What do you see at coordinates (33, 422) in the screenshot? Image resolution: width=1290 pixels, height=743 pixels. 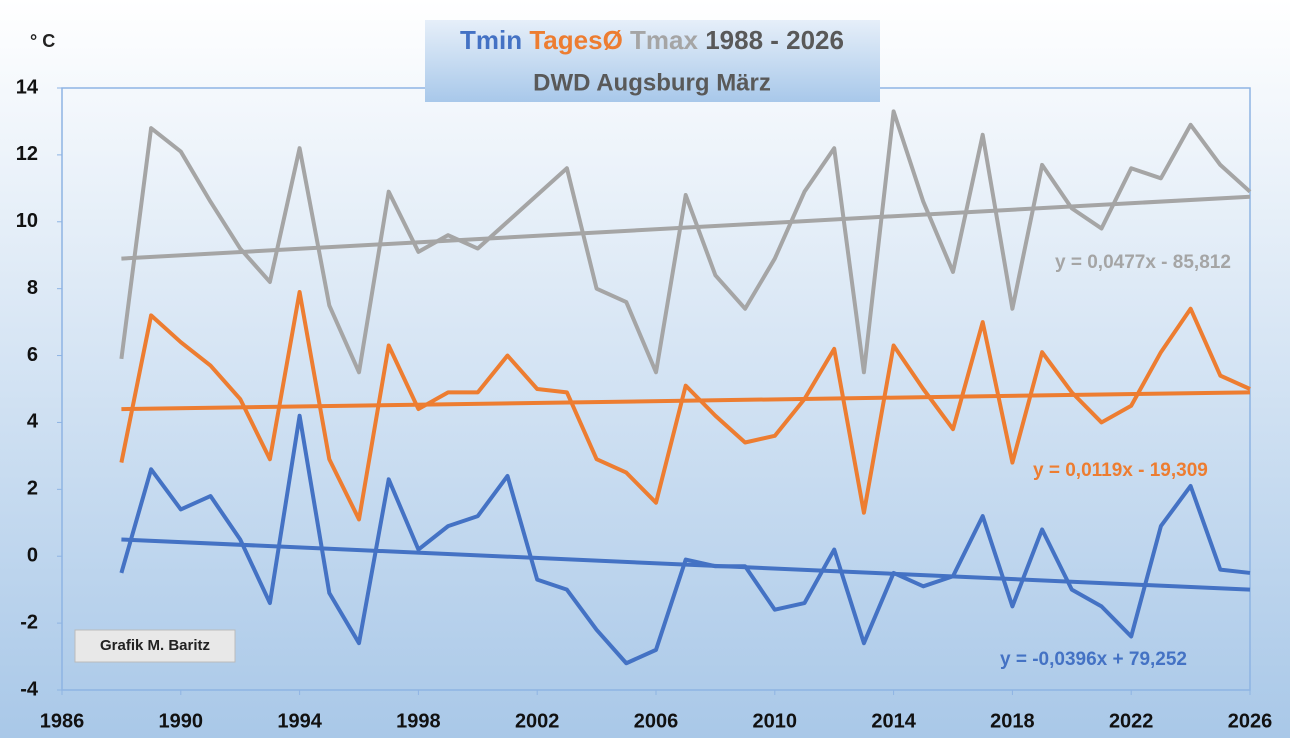 I see `y-tick-label: 4` at bounding box center [33, 422].